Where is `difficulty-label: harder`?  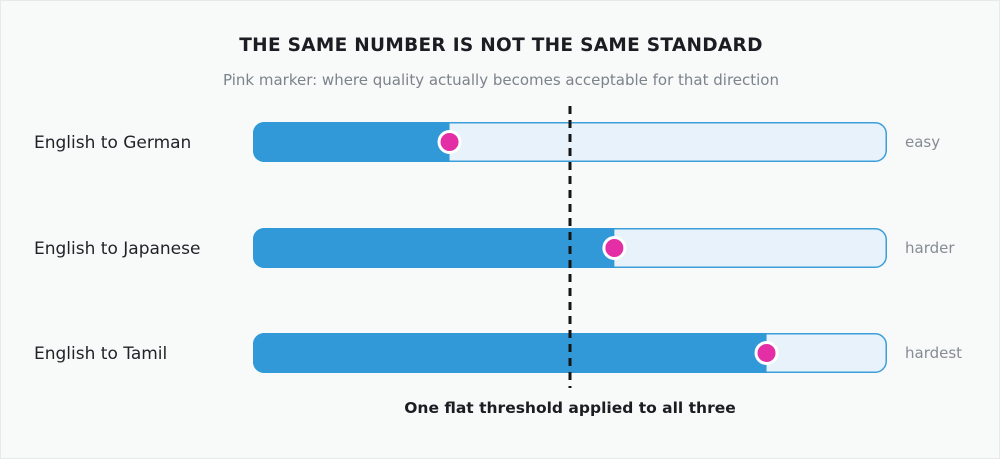
difficulty-label: harder is located at coordinates (930, 248).